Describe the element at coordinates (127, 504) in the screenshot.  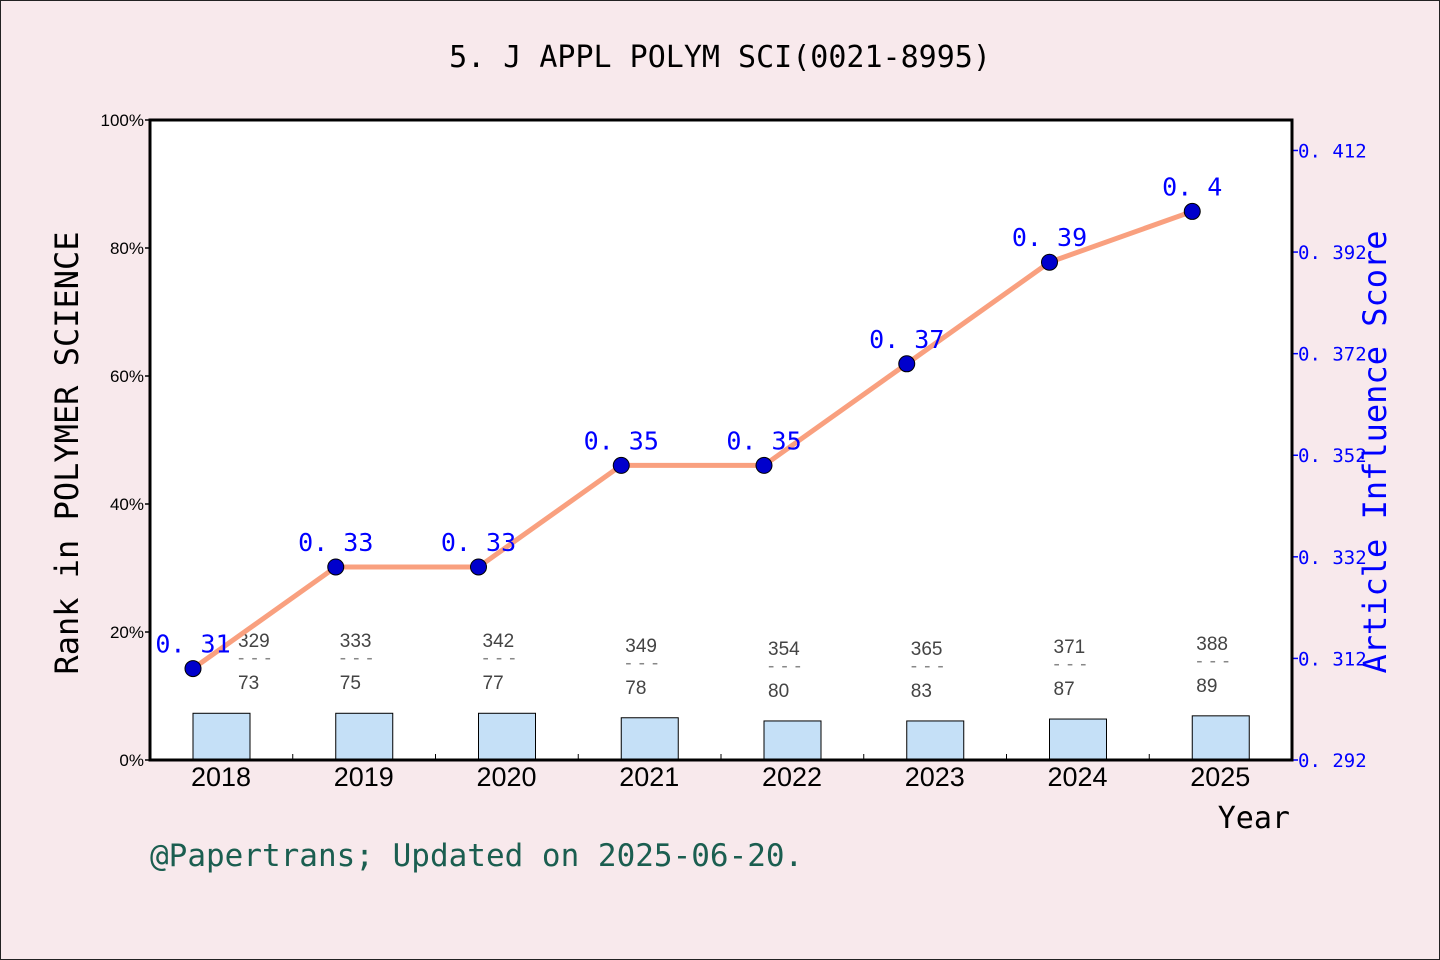
I see `left-tick-label: 40%` at that location.